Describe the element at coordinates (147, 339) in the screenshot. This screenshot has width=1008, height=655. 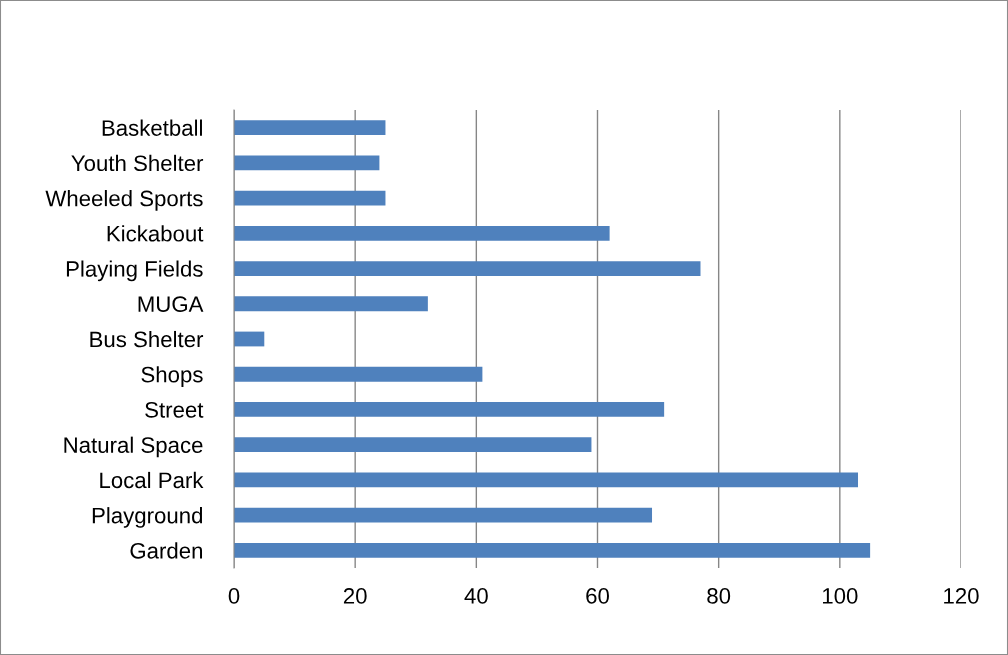
I see `y-tick-label: Bus Shelter` at that location.